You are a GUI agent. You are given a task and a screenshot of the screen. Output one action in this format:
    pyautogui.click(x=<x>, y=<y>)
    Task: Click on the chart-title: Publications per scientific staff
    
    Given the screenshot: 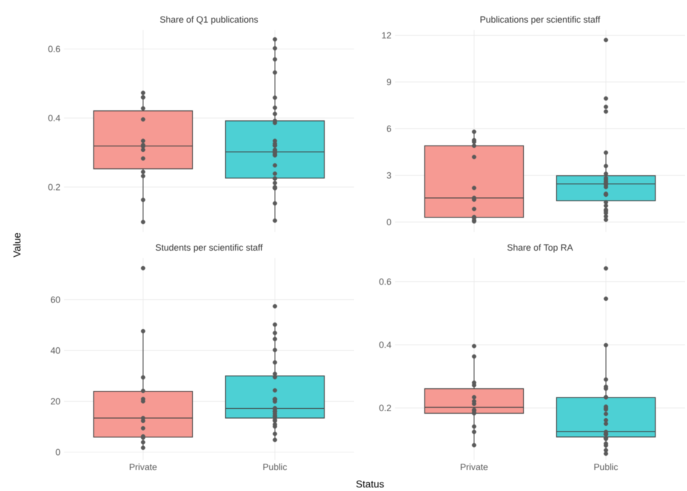 What is the action you would take?
    pyautogui.click(x=540, y=20)
    